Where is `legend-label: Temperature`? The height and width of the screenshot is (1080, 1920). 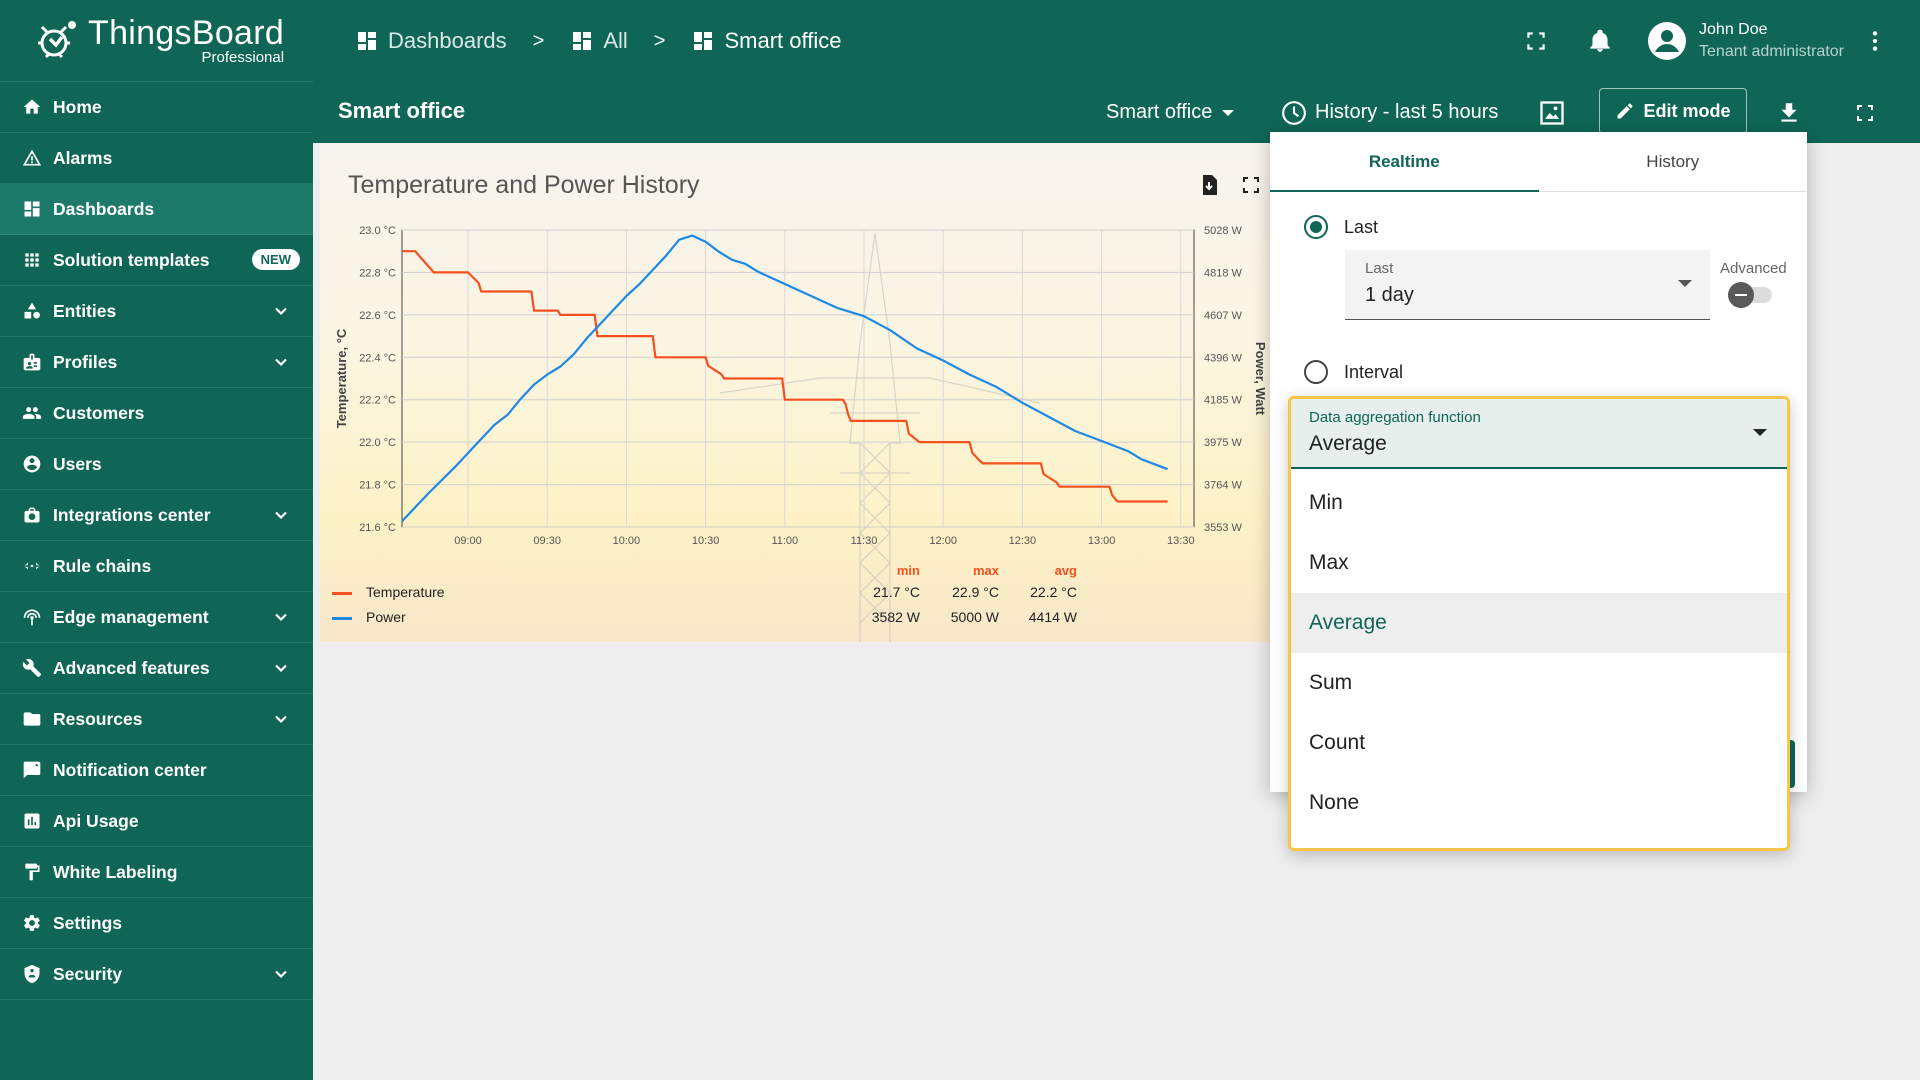
legend-label: Temperature is located at coordinates (405, 592).